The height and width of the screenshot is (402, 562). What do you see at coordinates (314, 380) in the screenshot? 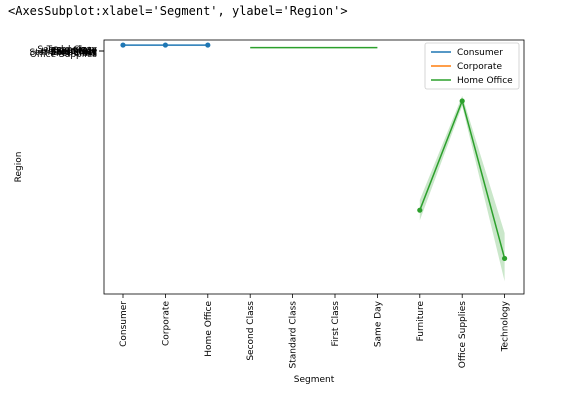
I see `x-axis-label: Segment` at bounding box center [314, 380].